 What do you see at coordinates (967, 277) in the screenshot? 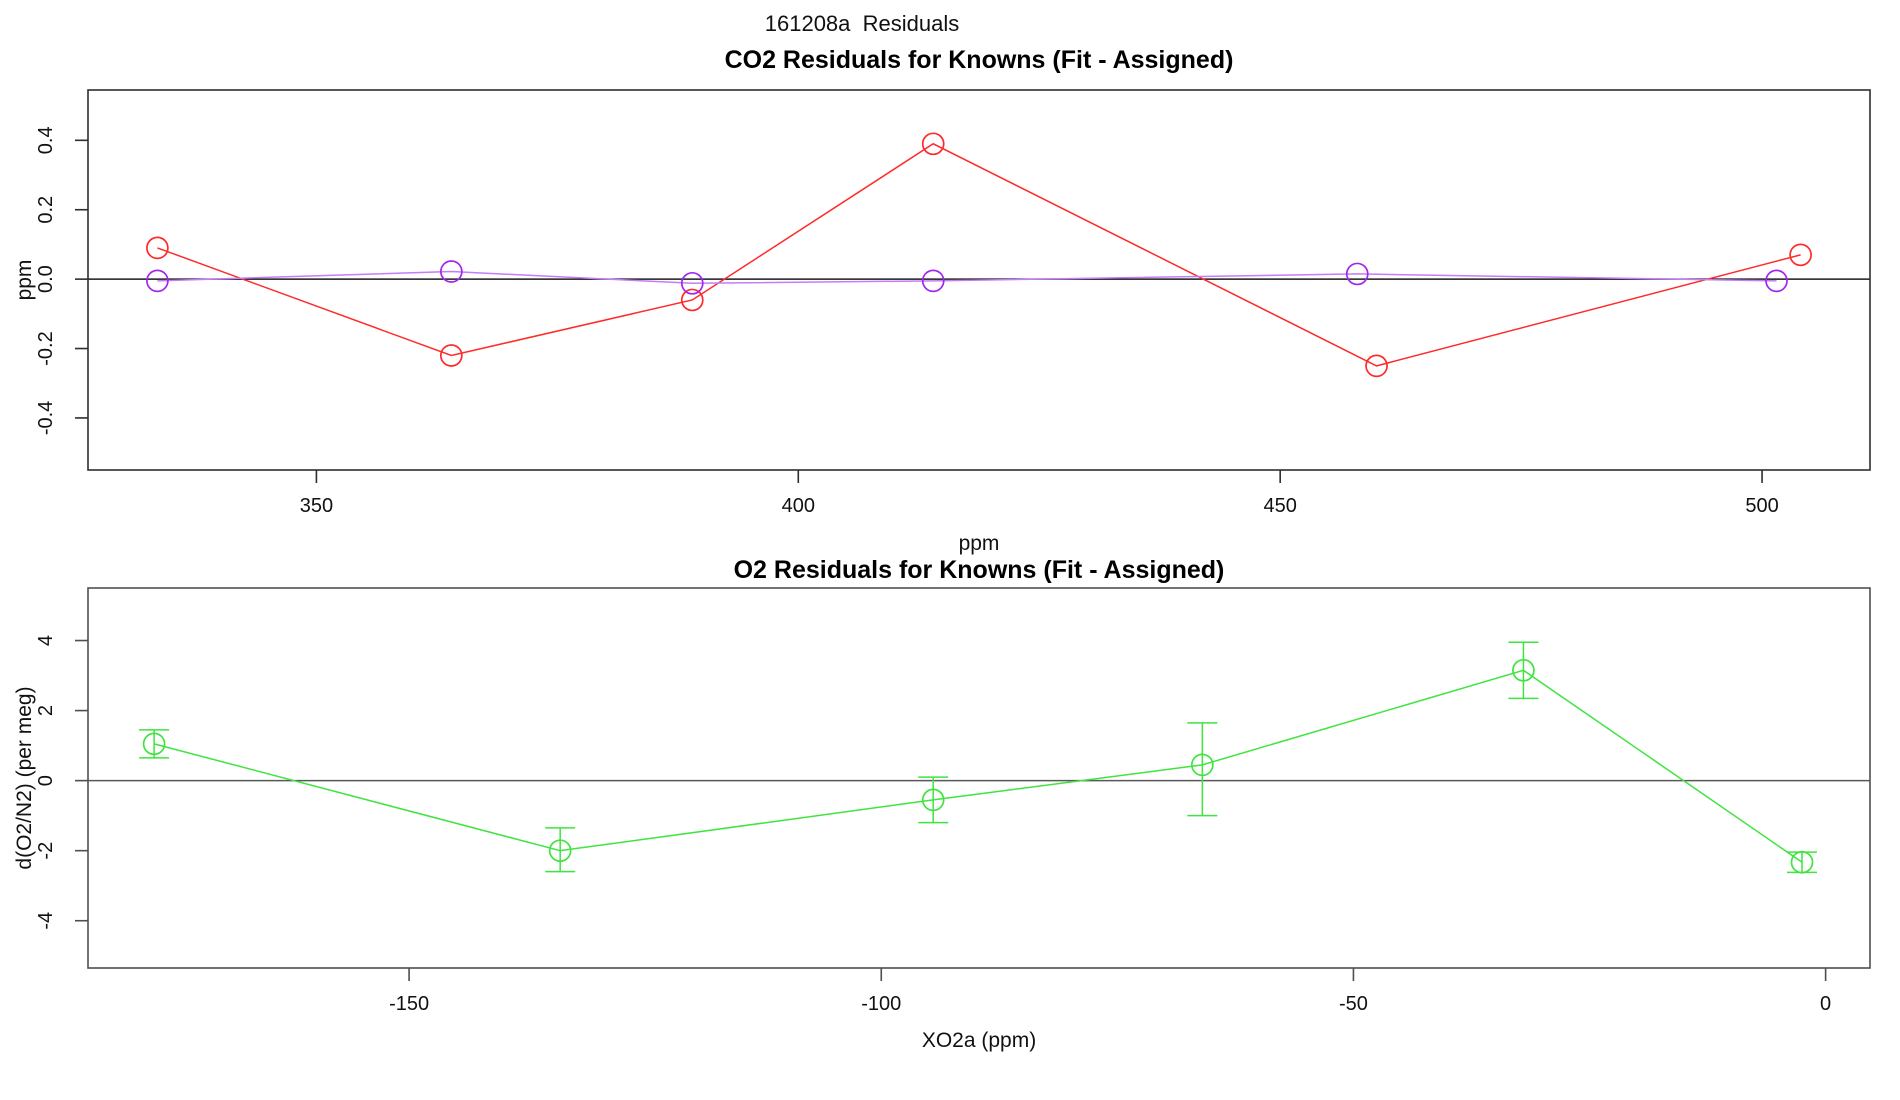
I see `co2-residual-purple-line` at bounding box center [967, 277].